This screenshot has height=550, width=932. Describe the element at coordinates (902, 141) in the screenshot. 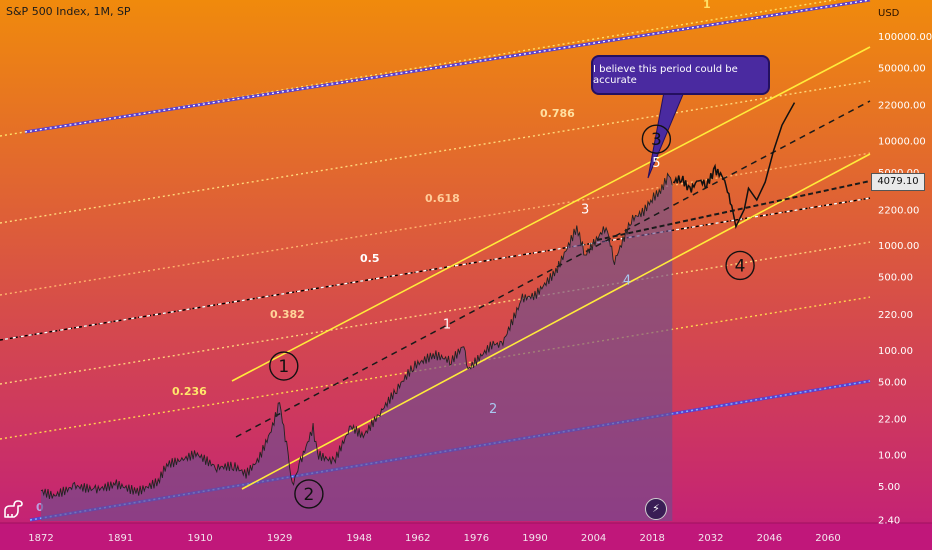

I see `y-tick-10000.00: 10000.00` at that location.